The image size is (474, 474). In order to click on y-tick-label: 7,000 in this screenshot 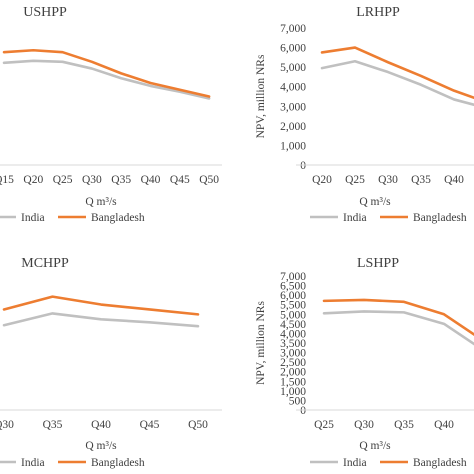, I will do `click(293, 29)`.